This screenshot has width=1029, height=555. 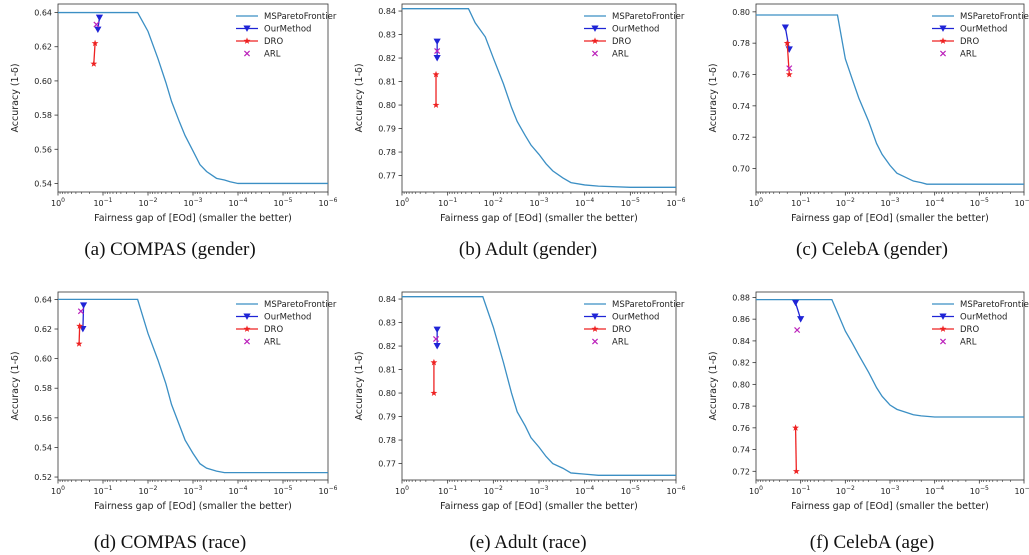 I want to click on y-tick-label: 0.58, so click(x=43, y=388).